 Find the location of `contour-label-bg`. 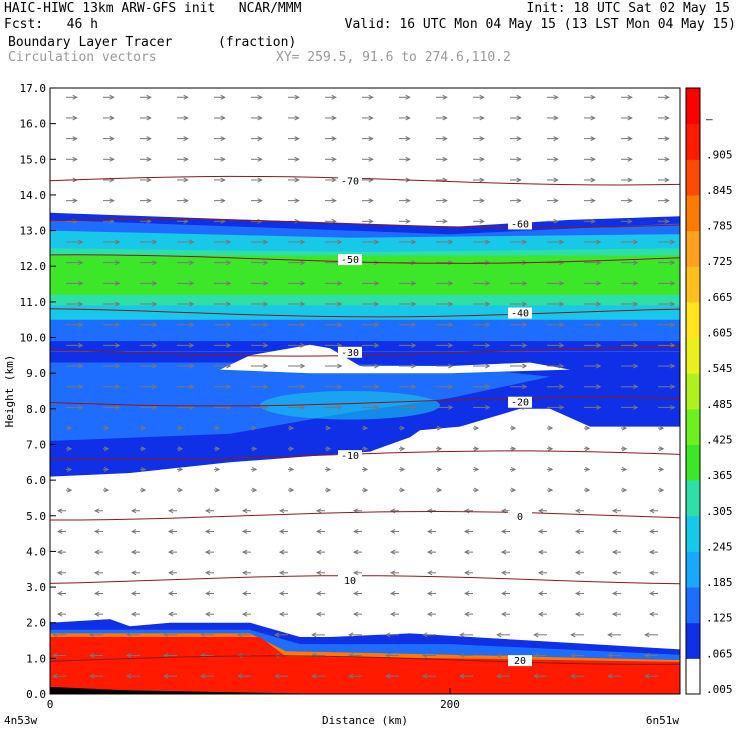

contour-label-bg is located at coordinates (350, 352).